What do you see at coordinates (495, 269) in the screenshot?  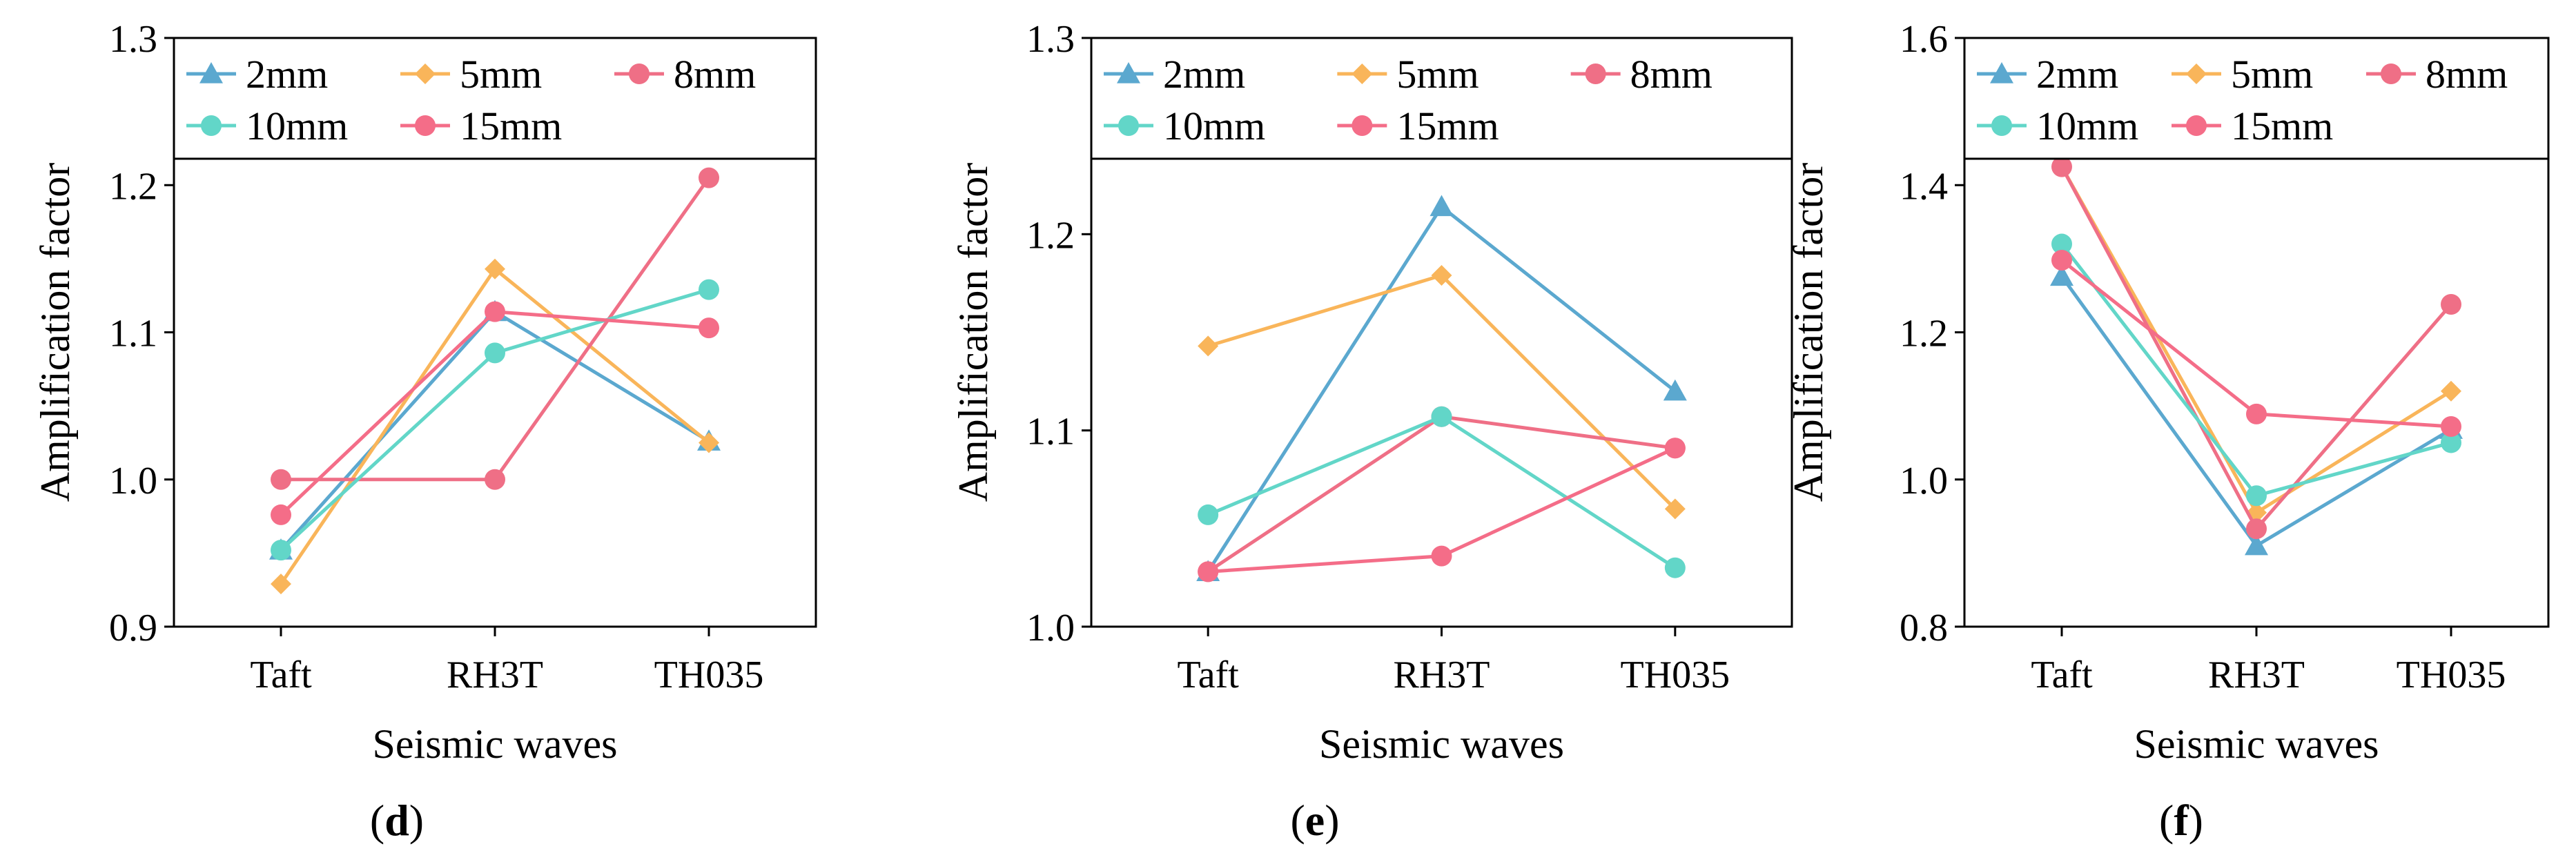 I see `point-5mm-RH3T` at bounding box center [495, 269].